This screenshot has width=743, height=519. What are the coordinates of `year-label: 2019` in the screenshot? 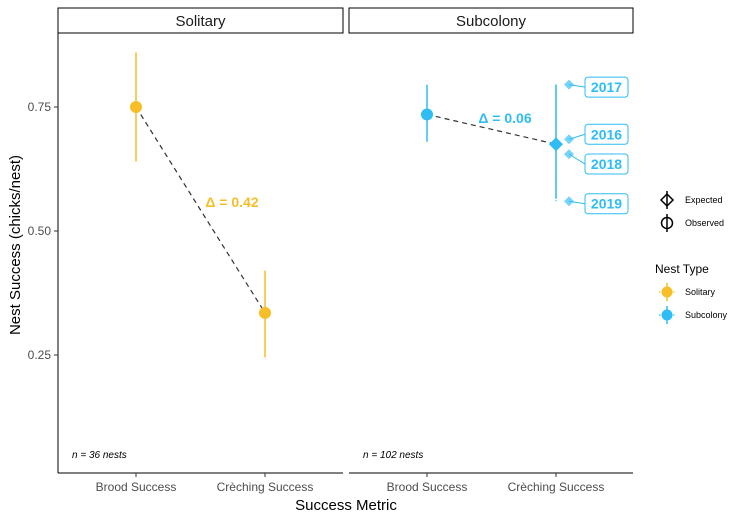 It's located at (606, 204).